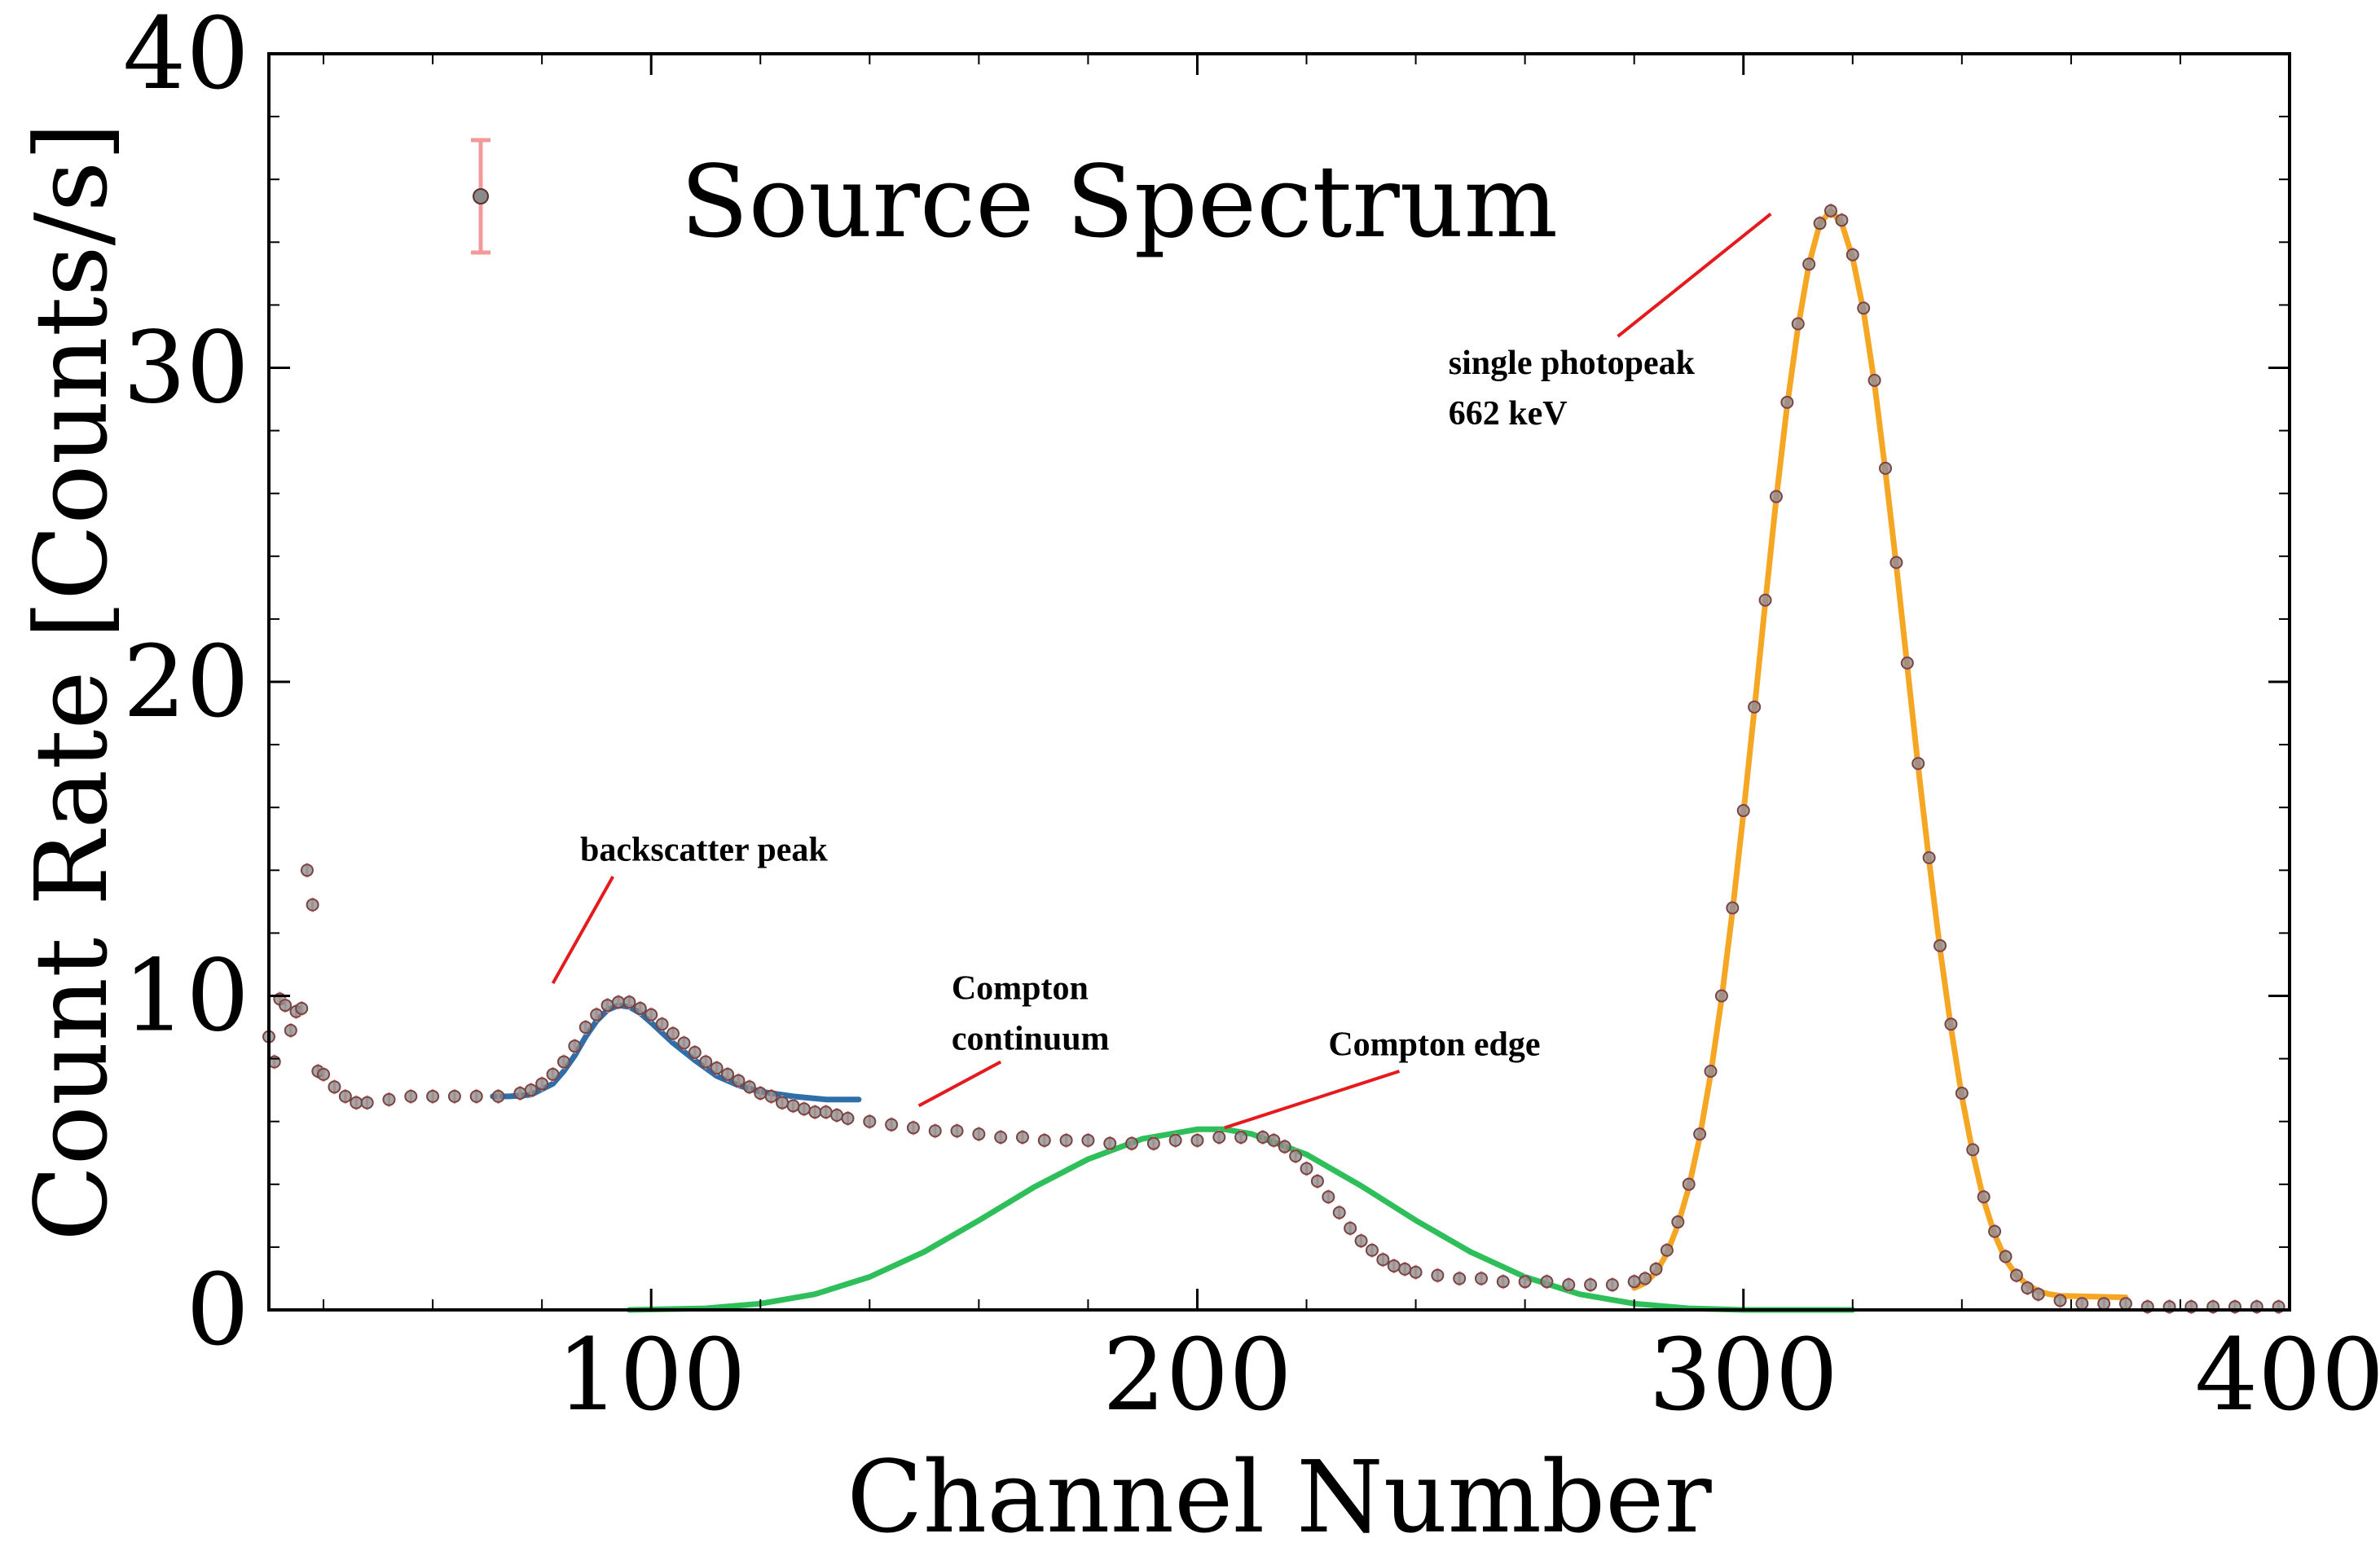 The width and height of the screenshot is (2380, 1560). What do you see at coordinates (1434, 1045) in the screenshot?
I see `annotation-label: Compton edge` at bounding box center [1434, 1045].